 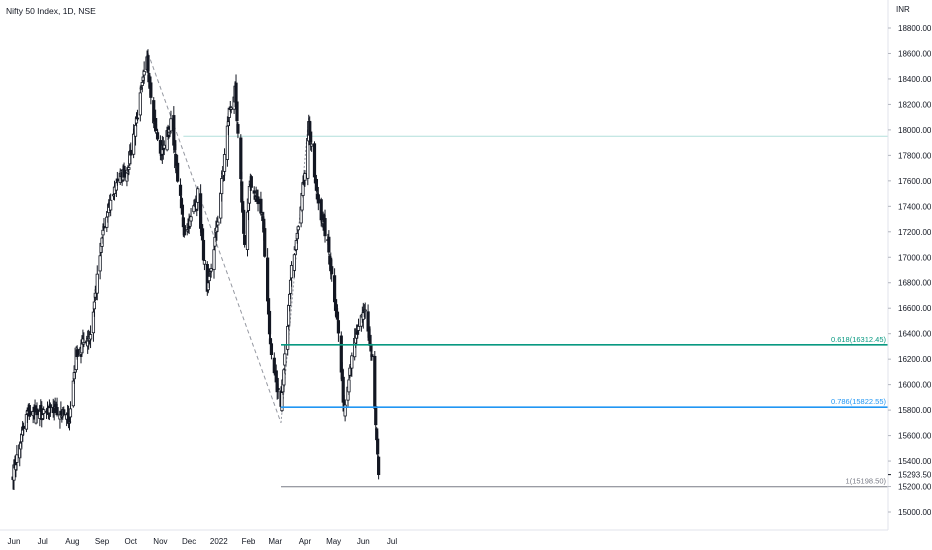 What do you see at coordinates (189, 541) in the screenshot?
I see `x-tick-label: Dec` at bounding box center [189, 541].